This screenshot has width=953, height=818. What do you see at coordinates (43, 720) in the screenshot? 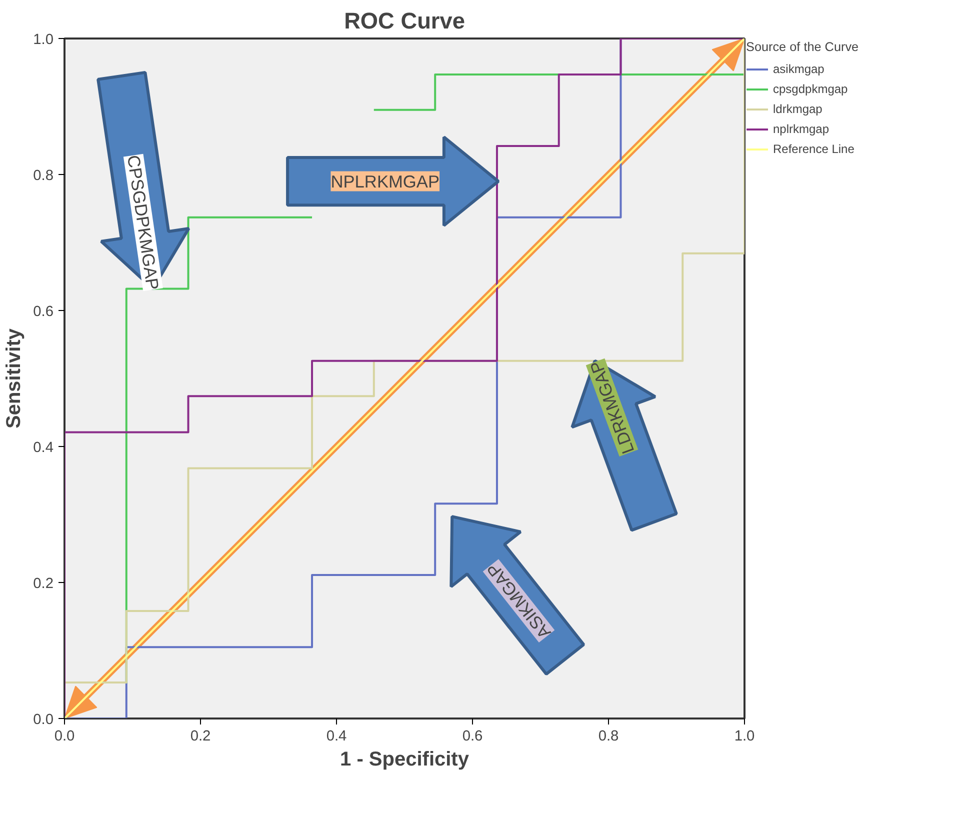
I see `y-tick-label: 0.0` at bounding box center [43, 720].